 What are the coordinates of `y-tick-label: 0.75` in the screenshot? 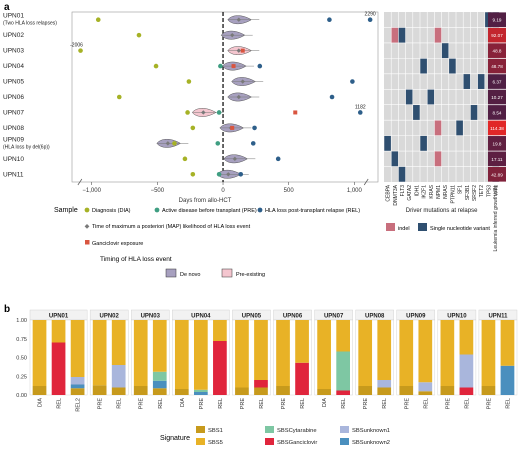 It's located at (21, 340).